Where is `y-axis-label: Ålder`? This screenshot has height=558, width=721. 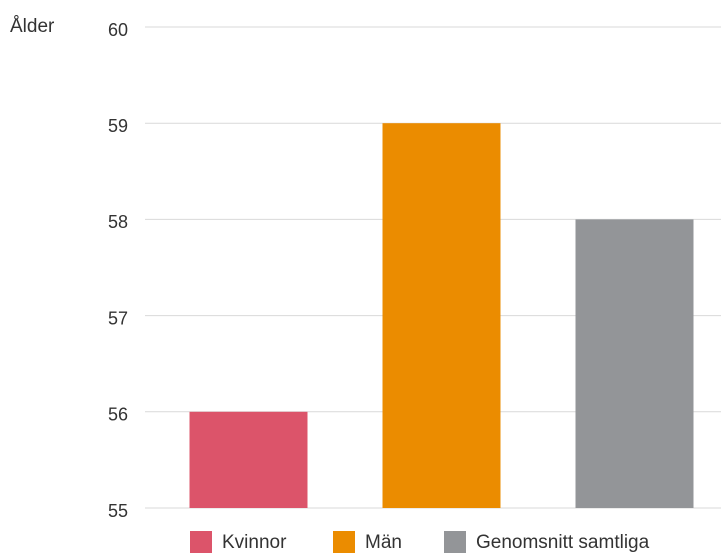
y-axis-label: Ålder is located at coordinates (32, 26).